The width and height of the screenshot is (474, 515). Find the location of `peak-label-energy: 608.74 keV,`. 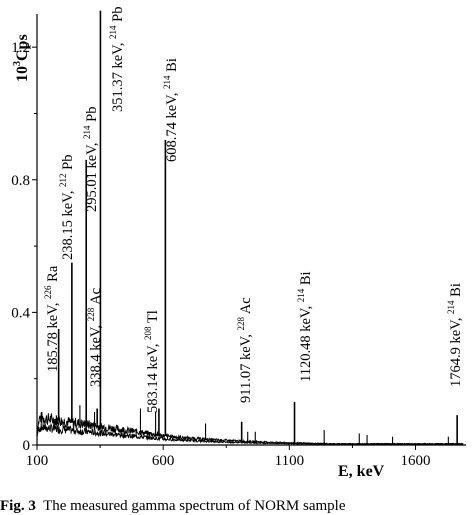

peak-label-energy: 608.74 keV, is located at coordinates (172, 125).